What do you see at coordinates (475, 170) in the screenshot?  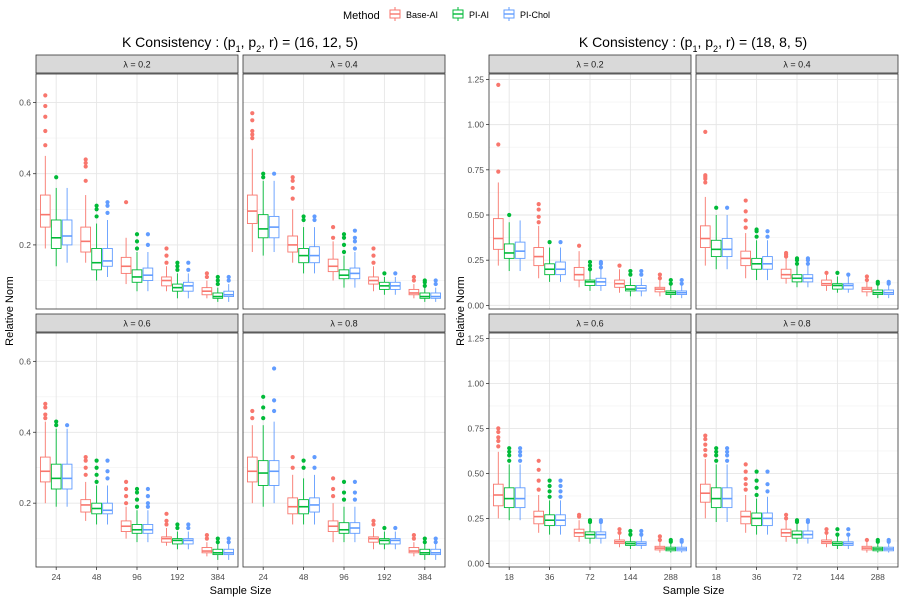 I see `y-tick-label: 0.75` at bounding box center [475, 170].